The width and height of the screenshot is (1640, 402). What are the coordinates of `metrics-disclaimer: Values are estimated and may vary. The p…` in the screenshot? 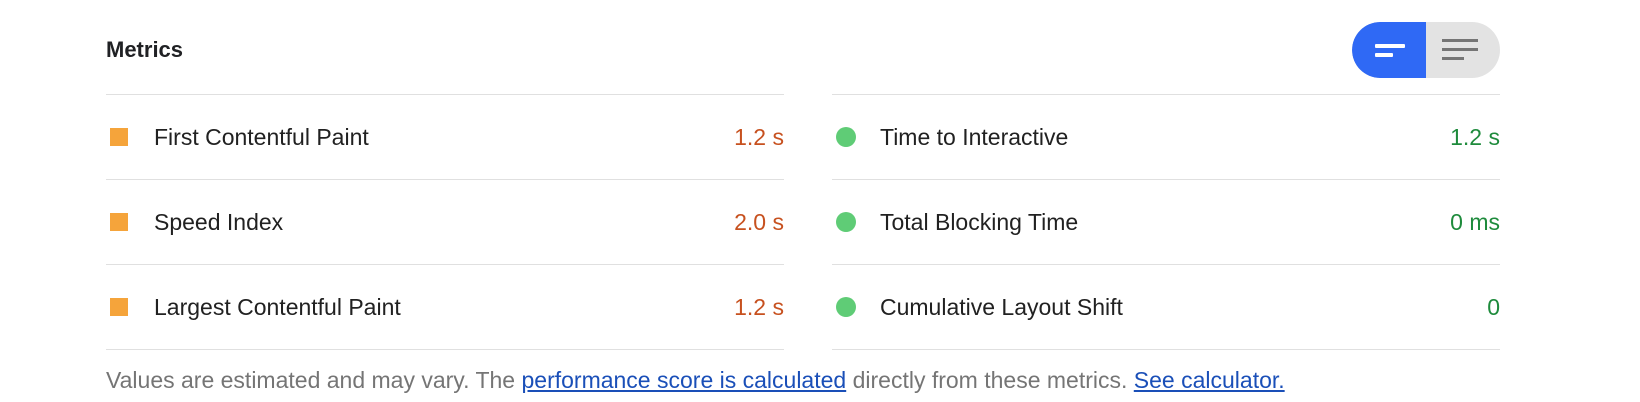 It's located at (695, 380).